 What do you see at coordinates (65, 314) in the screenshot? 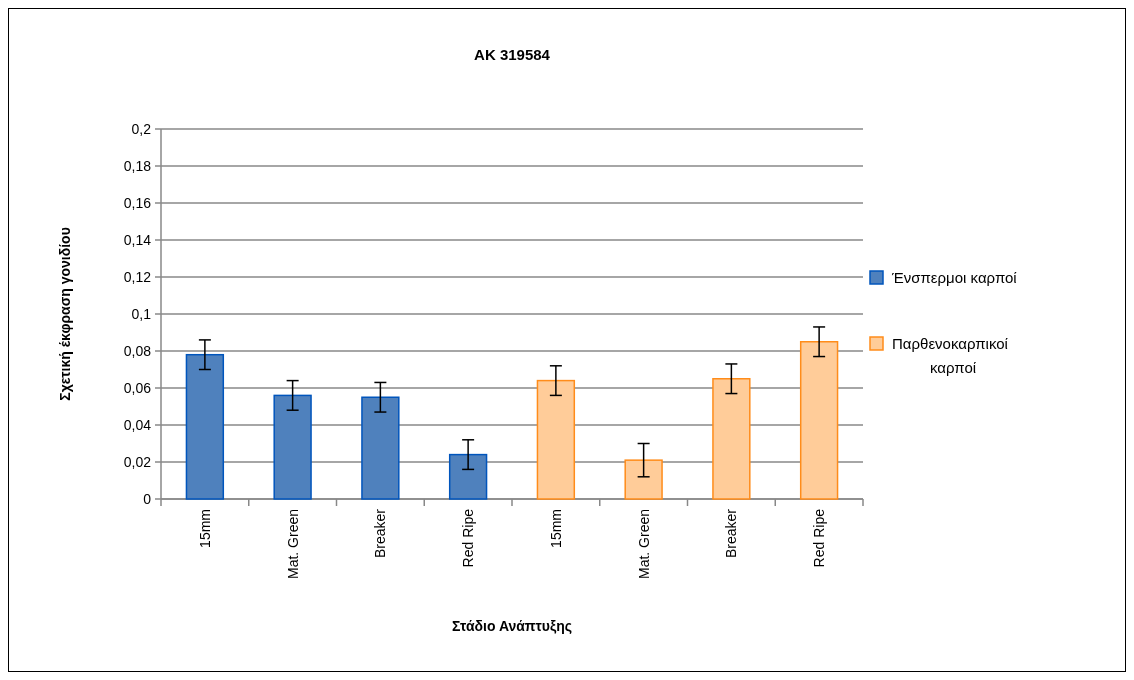
I see `y-axis-title: Σχετική έκφραση γονιδίου` at bounding box center [65, 314].